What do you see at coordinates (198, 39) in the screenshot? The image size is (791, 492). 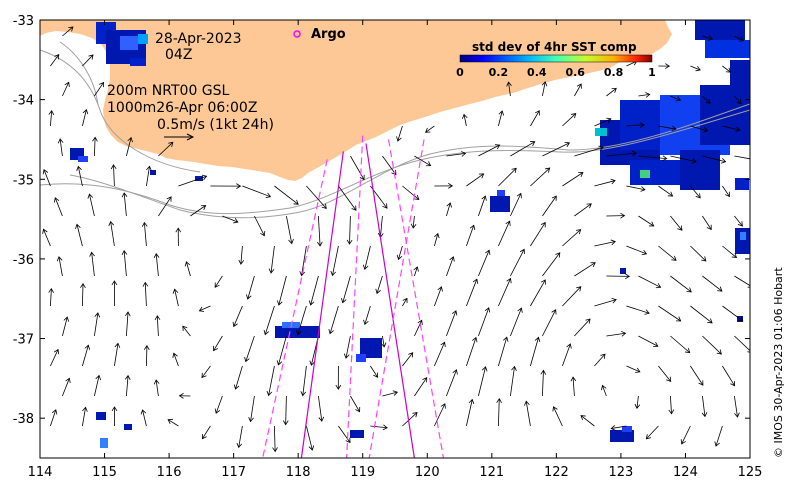 I see `map-date: 28-Apr-2023` at bounding box center [198, 39].